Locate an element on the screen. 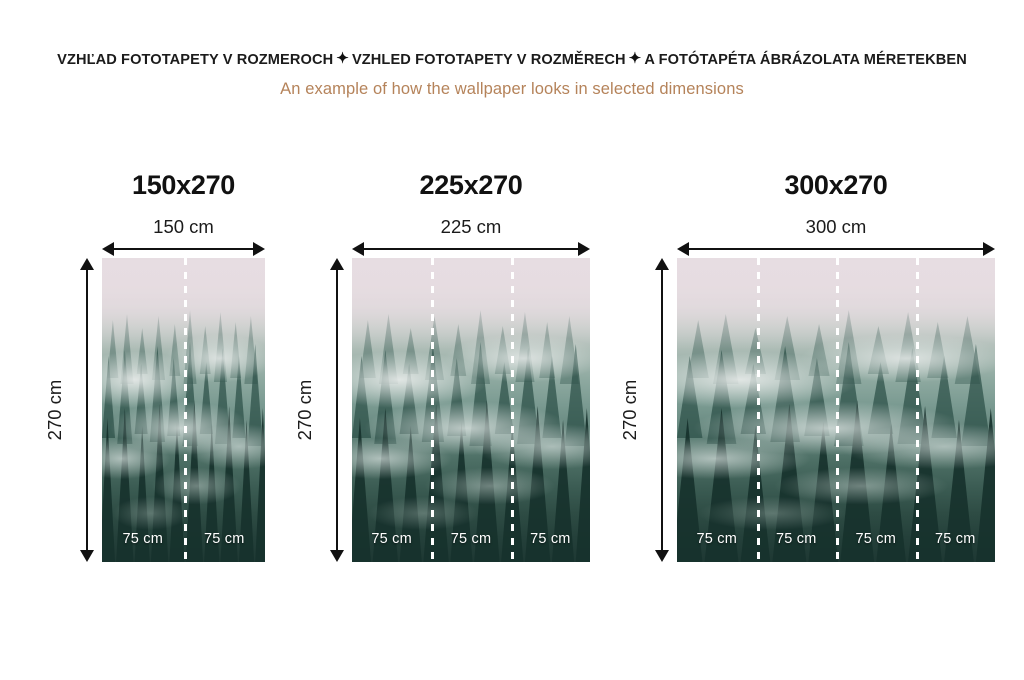 This screenshot has width=1024, height=680. panel-width-label: 300 cm is located at coordinates (836, 226).